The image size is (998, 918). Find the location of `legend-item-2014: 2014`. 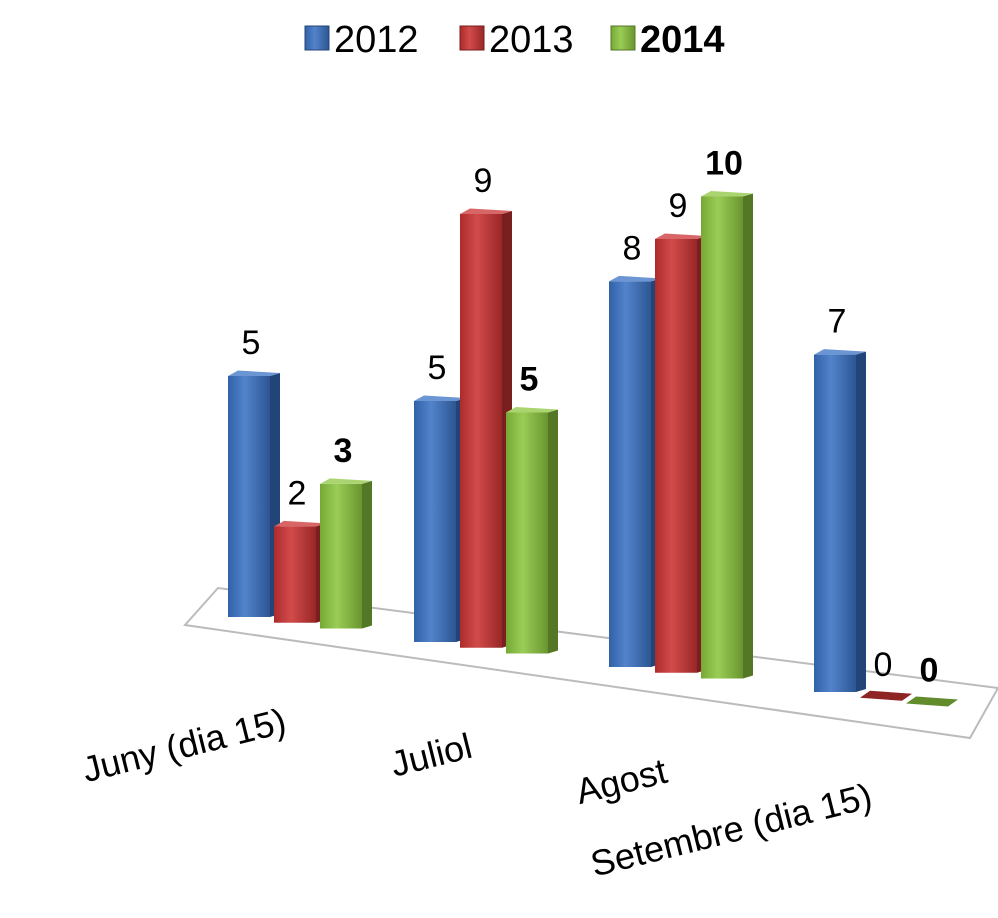

legend-item-2014: 2014 is located at coordinates (667, 40).